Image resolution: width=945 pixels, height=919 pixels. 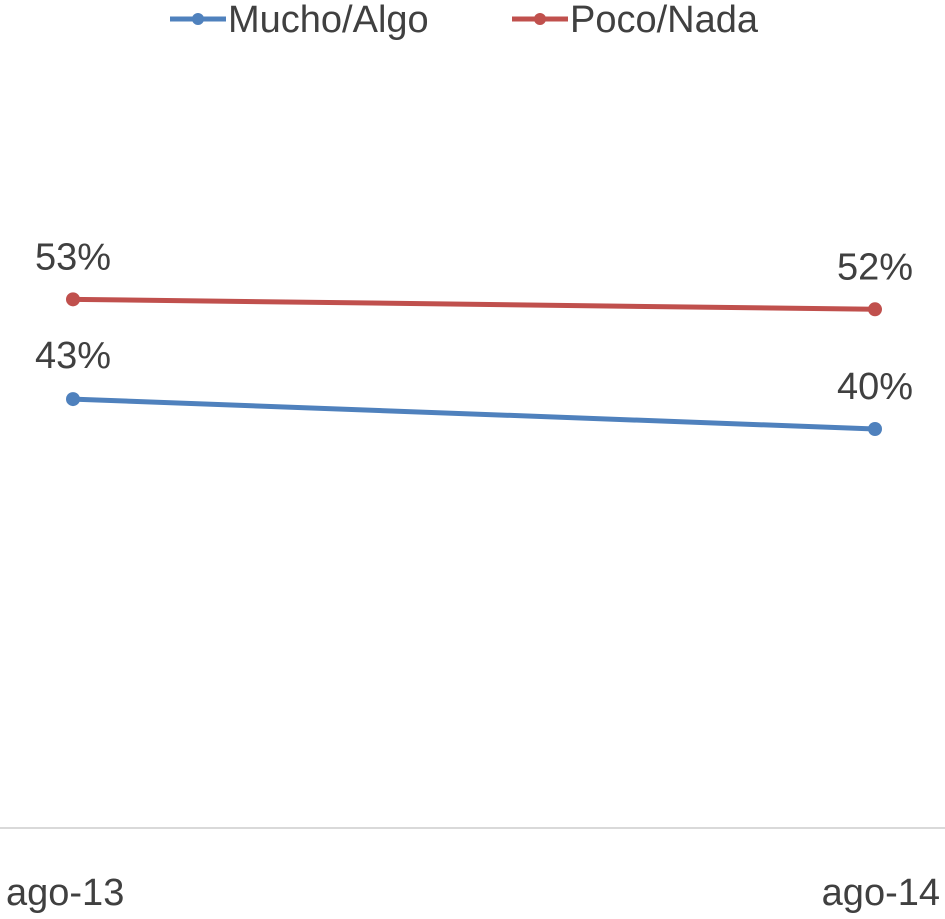 What do you see at coordinates (473, 893) in the screenshot?
I see `x-tick-labels: ago-13 ago-14` at bounding box center [473, 893].